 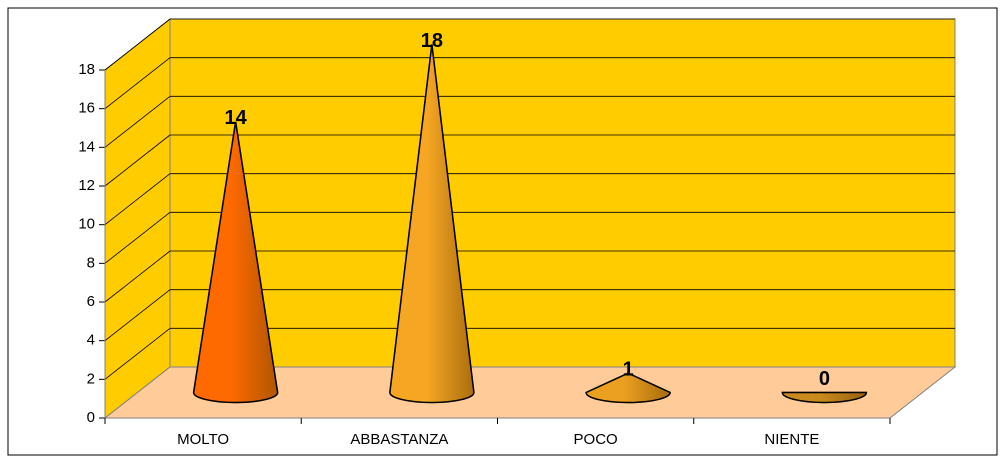 I want to click on y-tick-label: 4, so click(x=91, y=340).